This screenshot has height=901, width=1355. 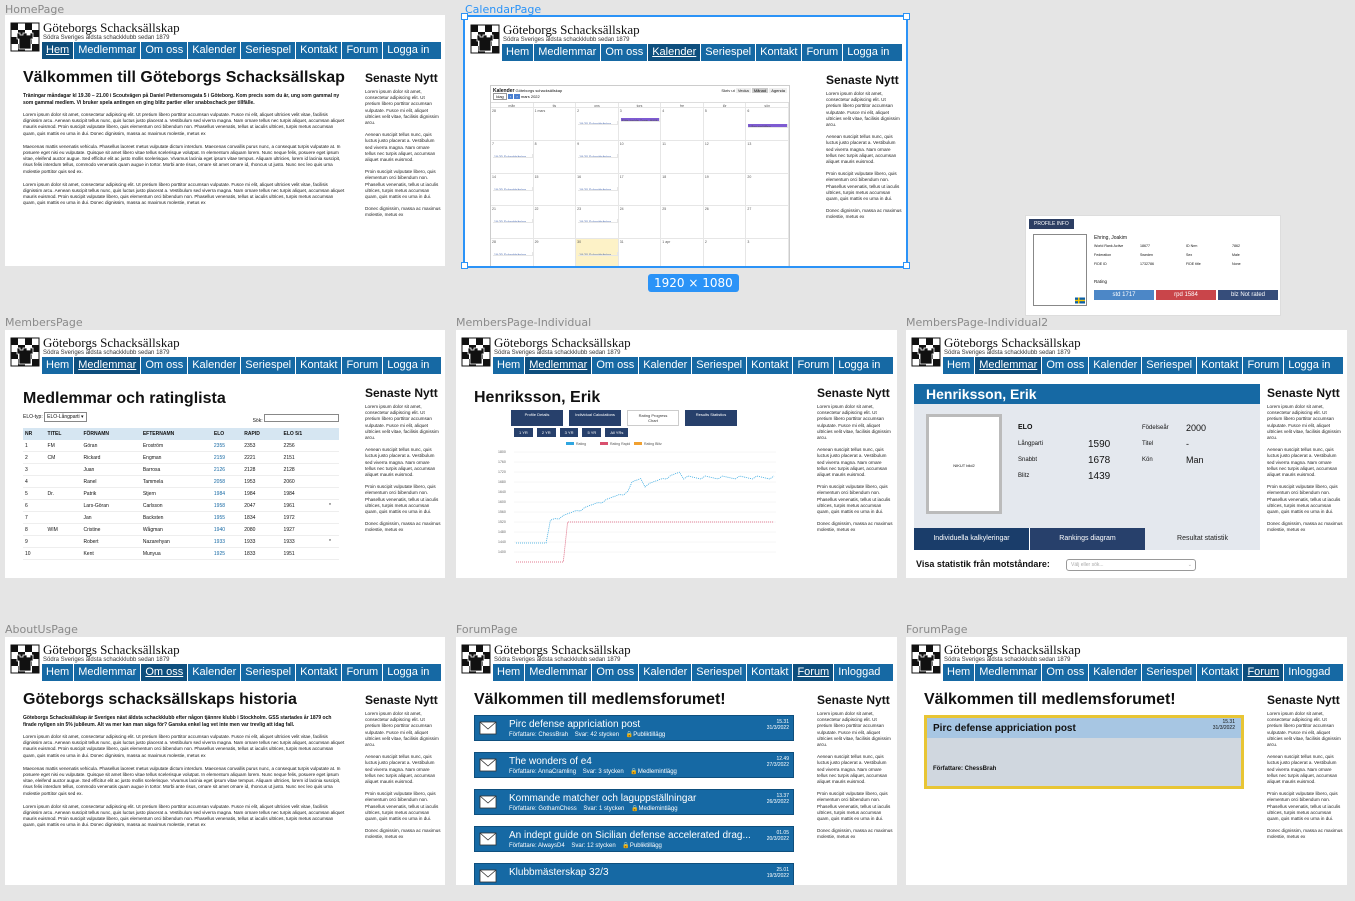 I want to click on frame-label-about: AboutUsPage, so click(x=41, y=629).